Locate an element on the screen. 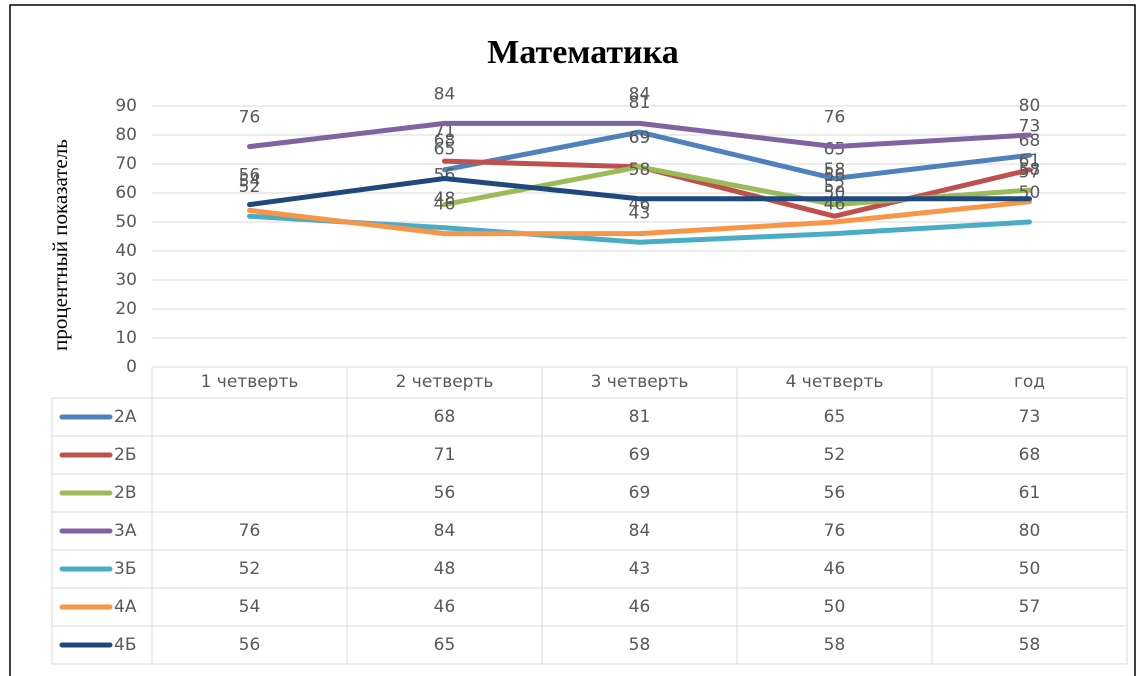  y-tick-label: 30 is located at coordinates (126, 280).